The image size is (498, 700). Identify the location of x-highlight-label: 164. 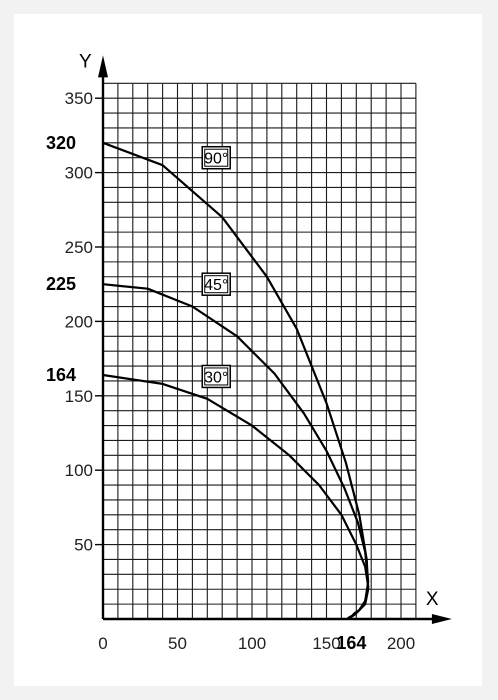
(351, 643).